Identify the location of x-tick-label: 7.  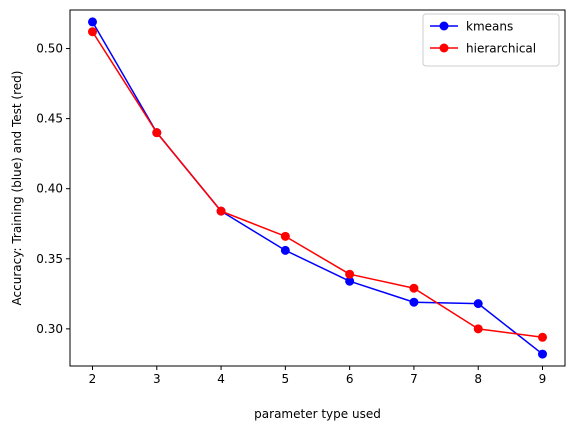
(414, 379).